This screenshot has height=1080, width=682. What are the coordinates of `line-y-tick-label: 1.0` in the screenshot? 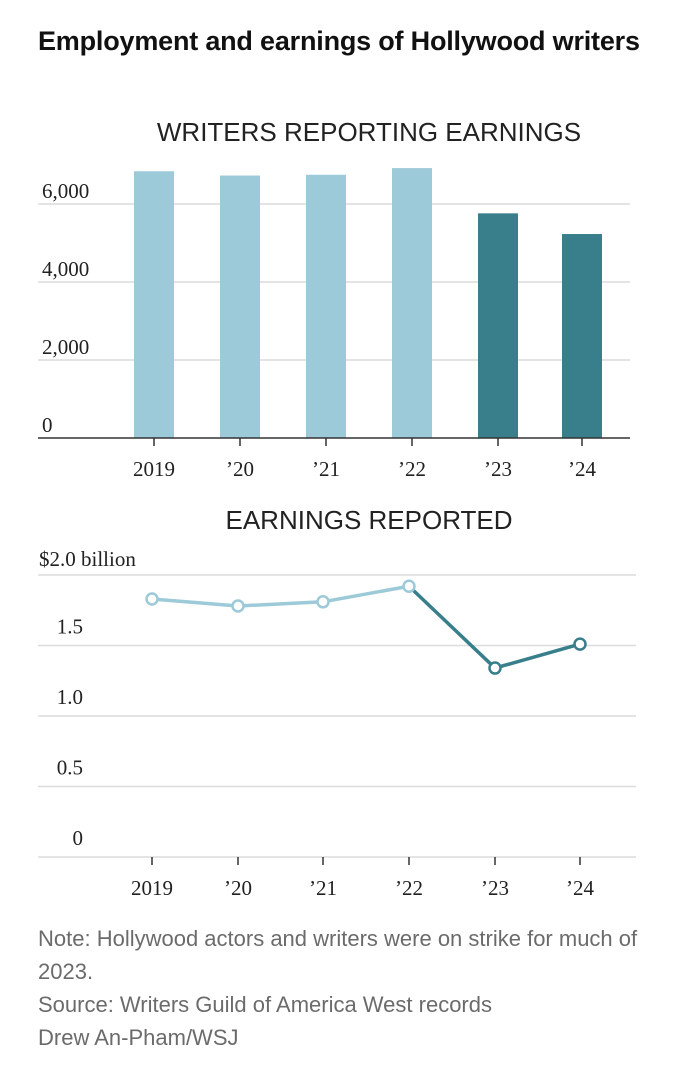 It's located at (70, 697).